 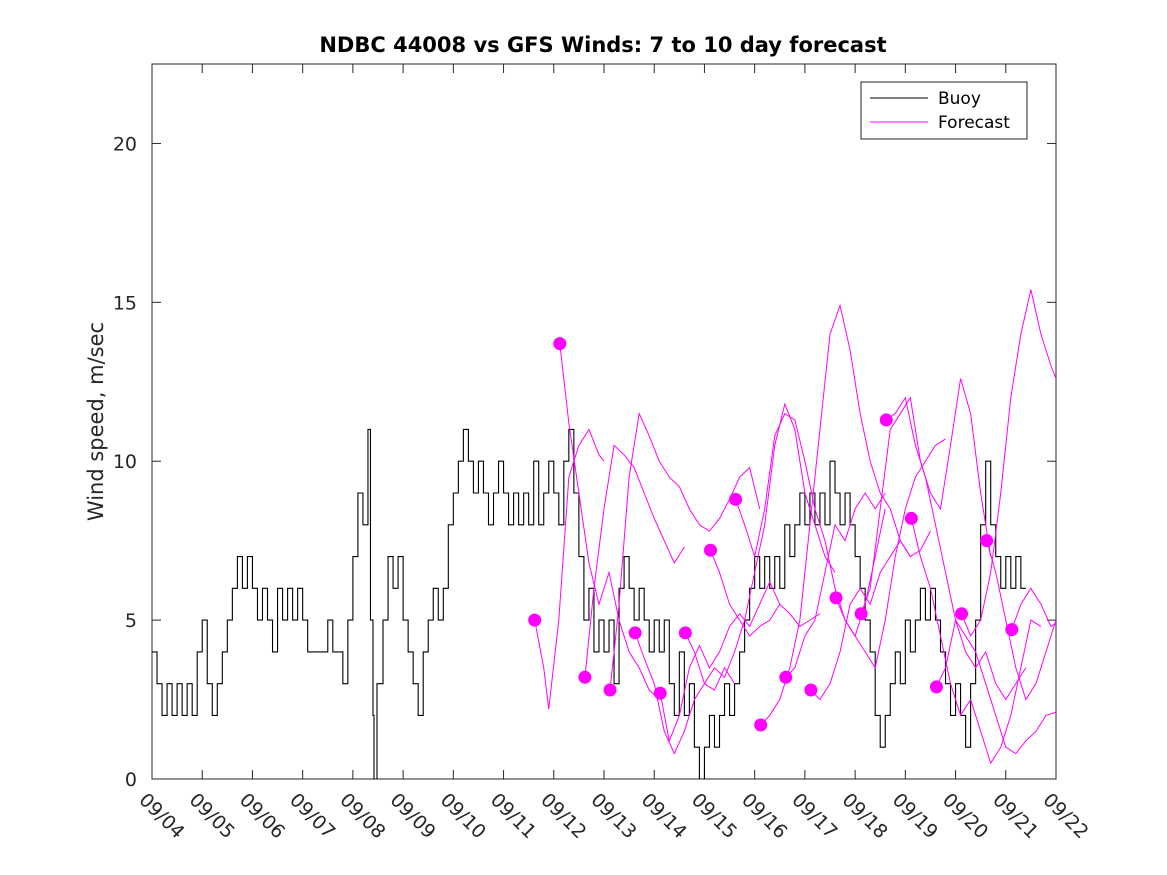 I want to click on legend: Buoy Forecast, so click(x=944, y=110).